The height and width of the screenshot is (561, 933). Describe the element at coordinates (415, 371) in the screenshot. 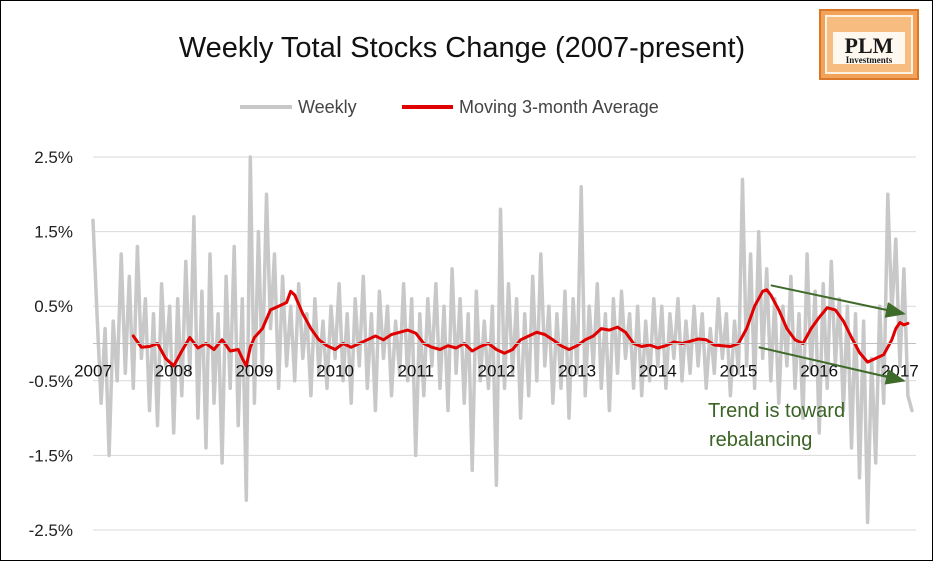

I see `x-tick-label-2011: 2011` at that location.